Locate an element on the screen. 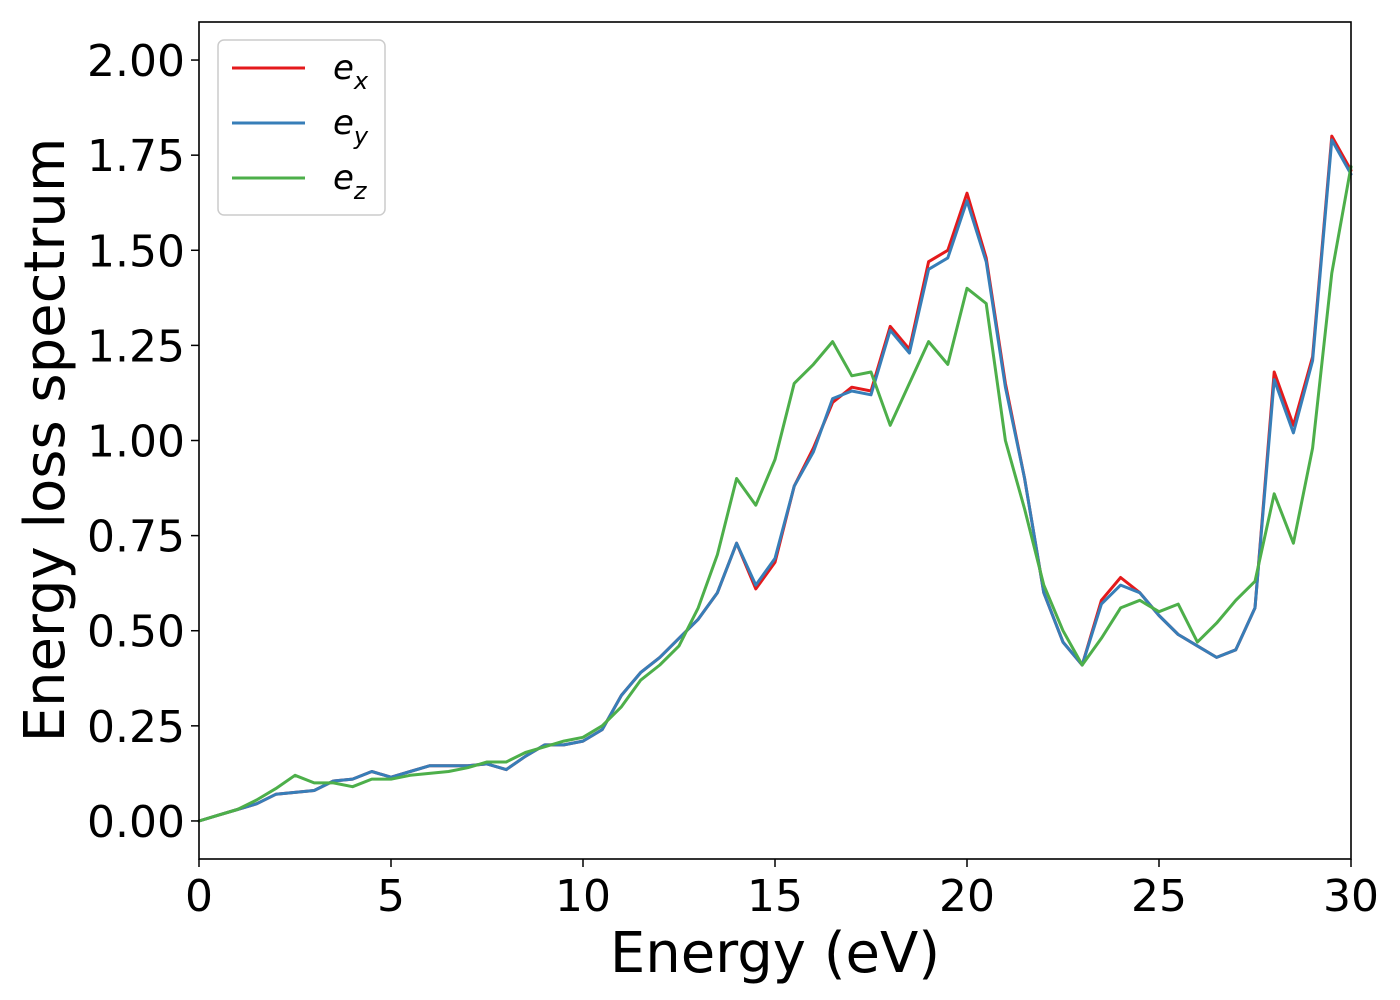 This screenshot has width=1400, height=1000. y-tick-label: 1.25 is located at coordinates (136, 346).